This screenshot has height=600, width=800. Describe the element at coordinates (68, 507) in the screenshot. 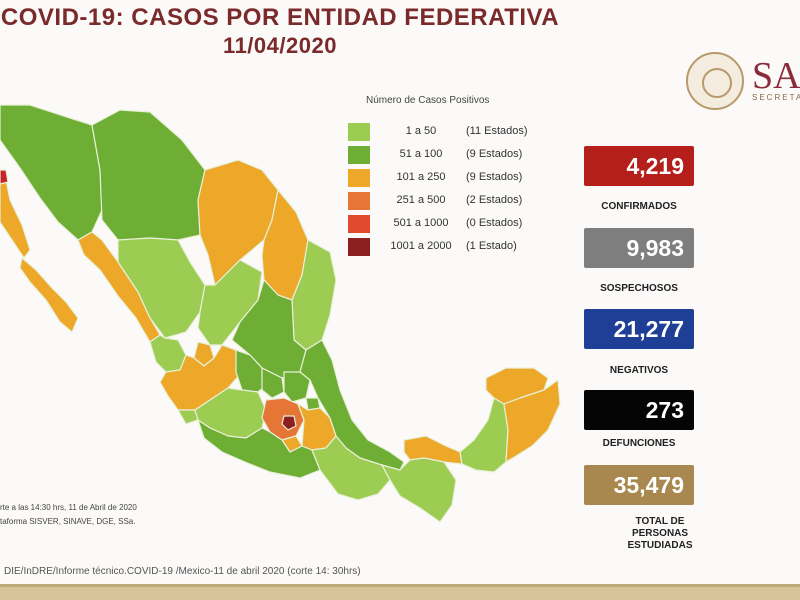

I see `source-cutoff-note: rte a las 14:30 hrs, 11 de Abril de 2020` at that location.